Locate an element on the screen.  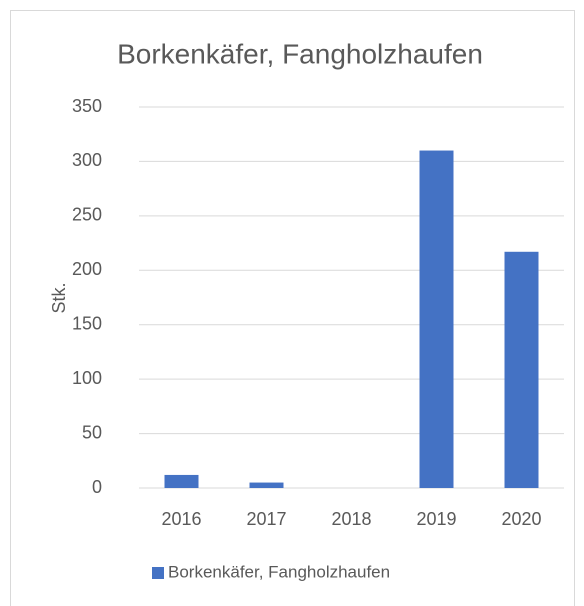
y-tick-label: 200 is located at coordinates (87, 269).